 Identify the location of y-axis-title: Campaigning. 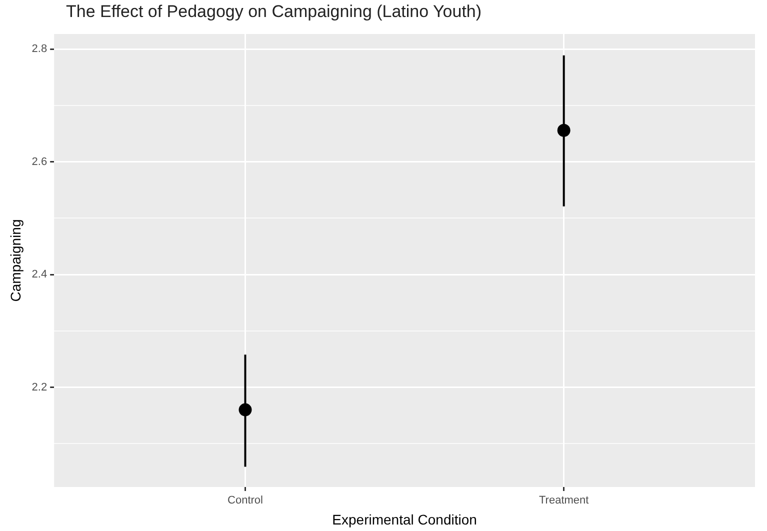
(15, 260).